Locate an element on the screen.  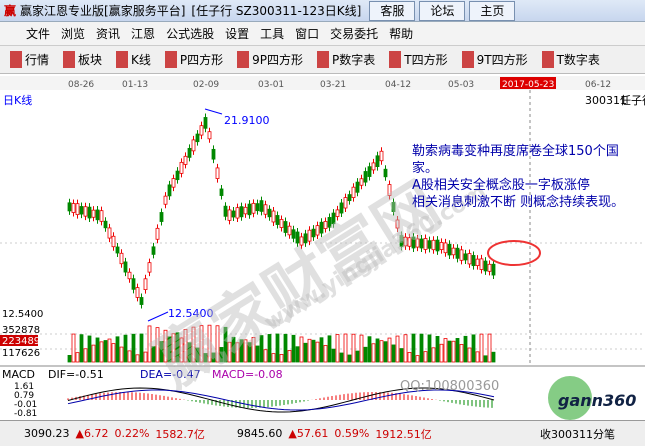
tool-button: P四方形 is located at coordinates (193, 59).